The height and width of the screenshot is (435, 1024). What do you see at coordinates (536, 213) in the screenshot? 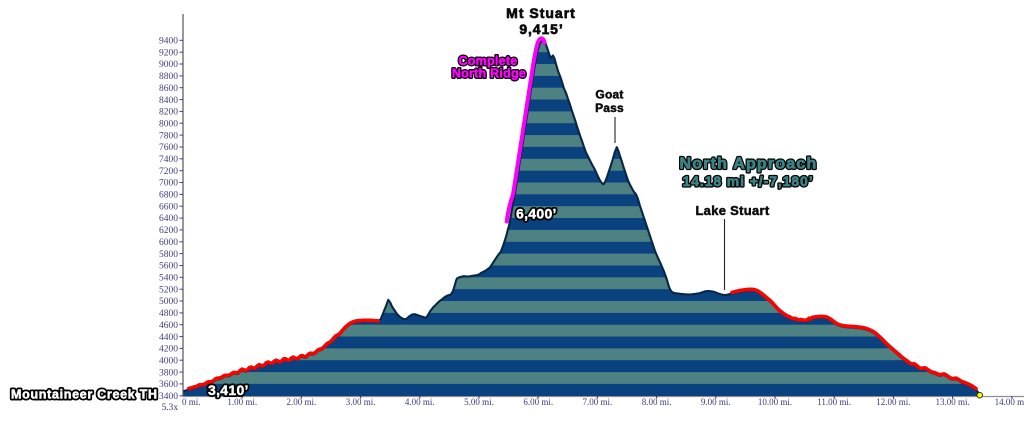
I see `svg-text: 6,400’` at bounding box center [536, 213].